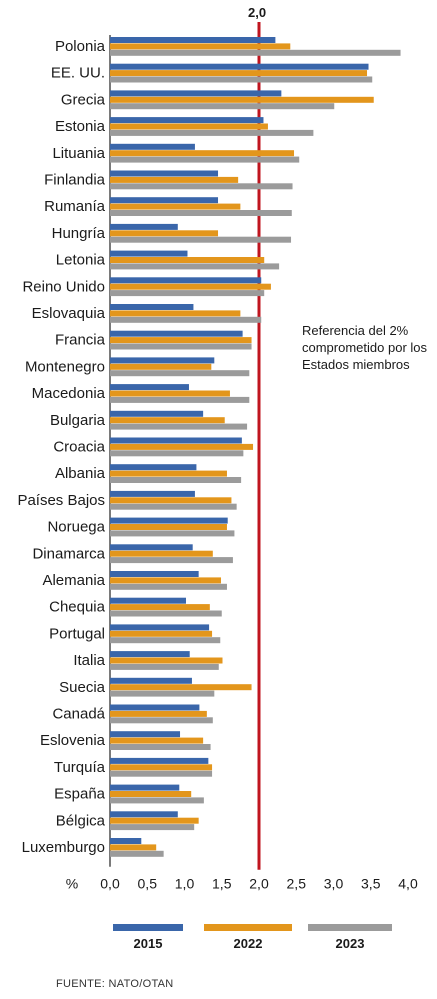 This screenshot has height=999, width=437. What do you see at coordinates (77, 633) in the screenshot?
I see `category-label: Portugal` at bounding box center [77, 633].